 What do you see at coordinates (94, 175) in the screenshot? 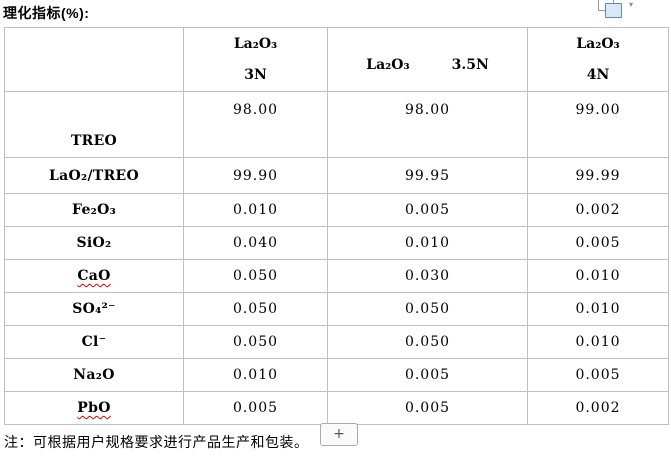
I see `row-label: LaO₂/TREO` at bounding box center [94, 175].